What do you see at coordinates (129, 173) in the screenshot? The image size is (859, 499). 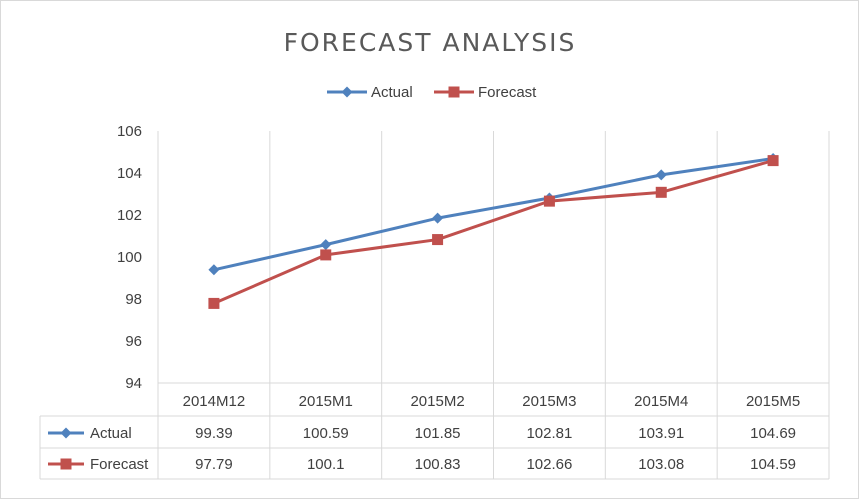 I see `y-tick-label: 104` at bounding box center [129, 173].